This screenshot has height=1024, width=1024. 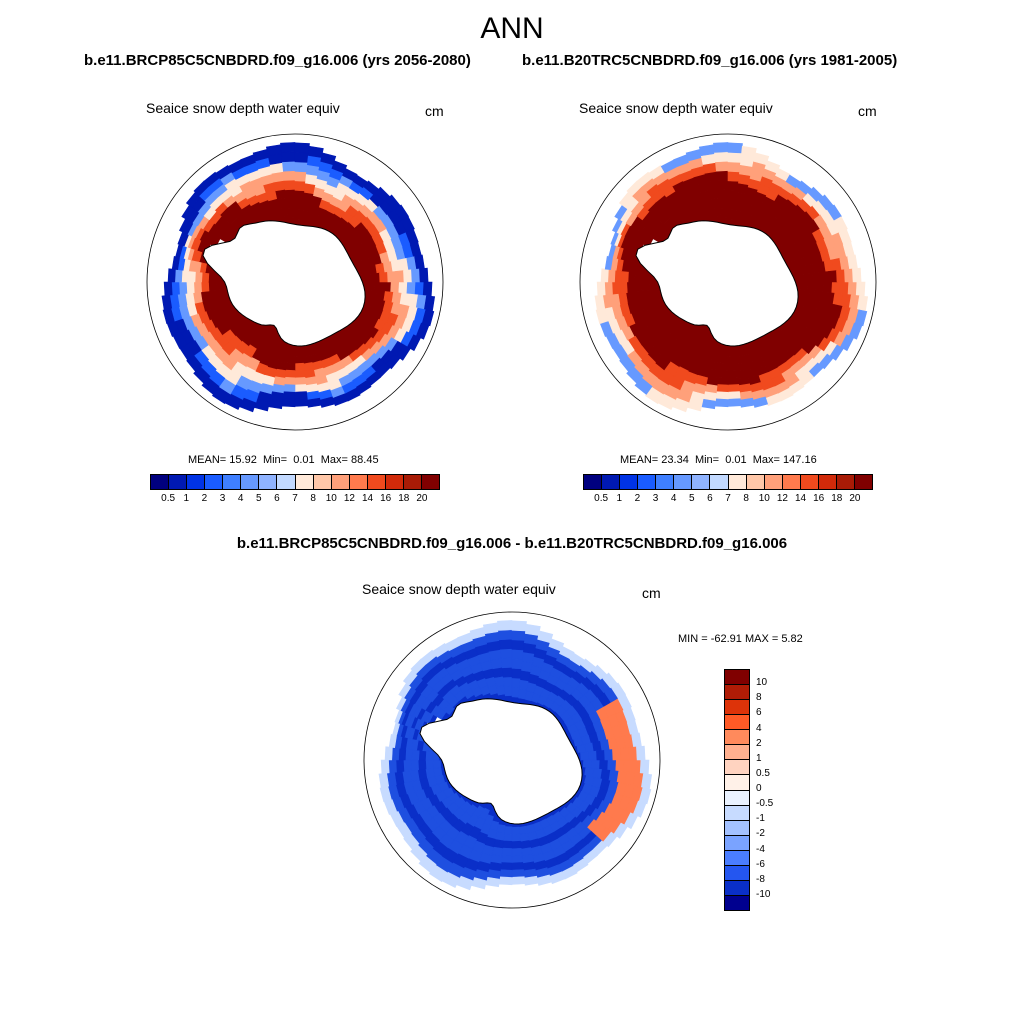 What do you see at coordinates (459, 589) in the screenshot?
I see `field-label-diff: Seaice snow depth water equiv` at bounding box center [459, 589].